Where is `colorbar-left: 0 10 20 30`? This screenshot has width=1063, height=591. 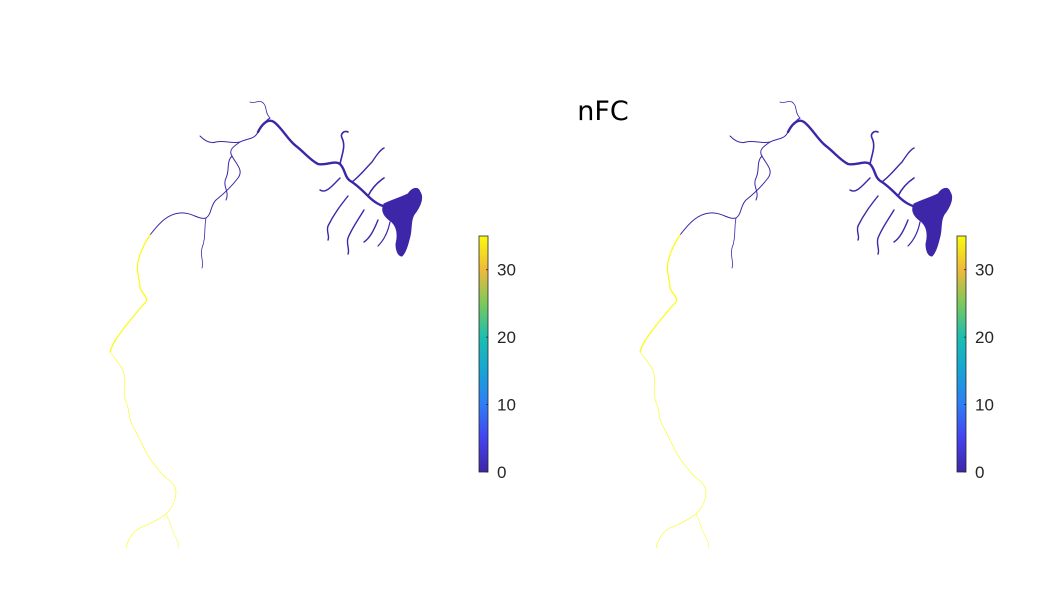 colorbar-left: 0 10 20 30 is located at coordinates (497, 358).